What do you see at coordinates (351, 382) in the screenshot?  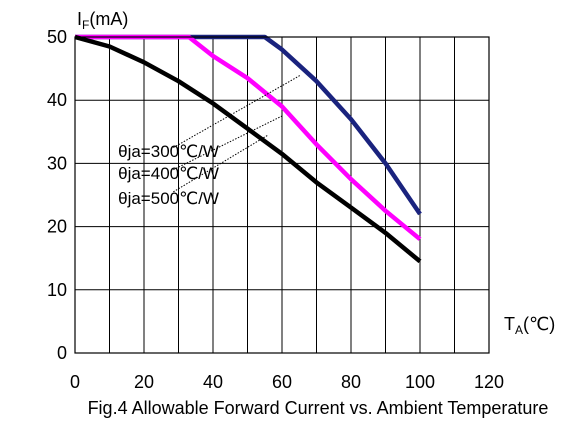 I see `x-tick-label: 80` at bounding box center [351, 382].